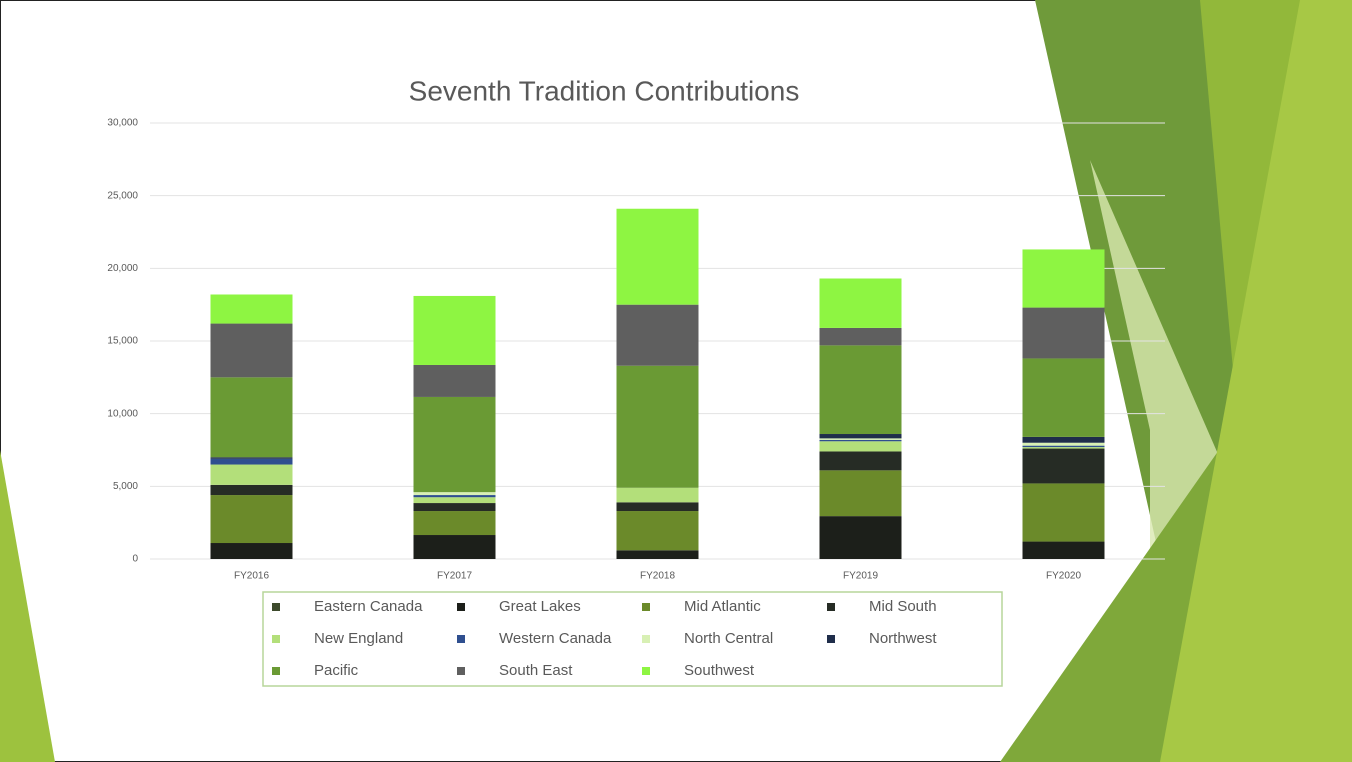  What do you see at coordinates (860, 576) in the screenshot?
I see `x-tick-label: FY2019` at bounding box center [860, 576].